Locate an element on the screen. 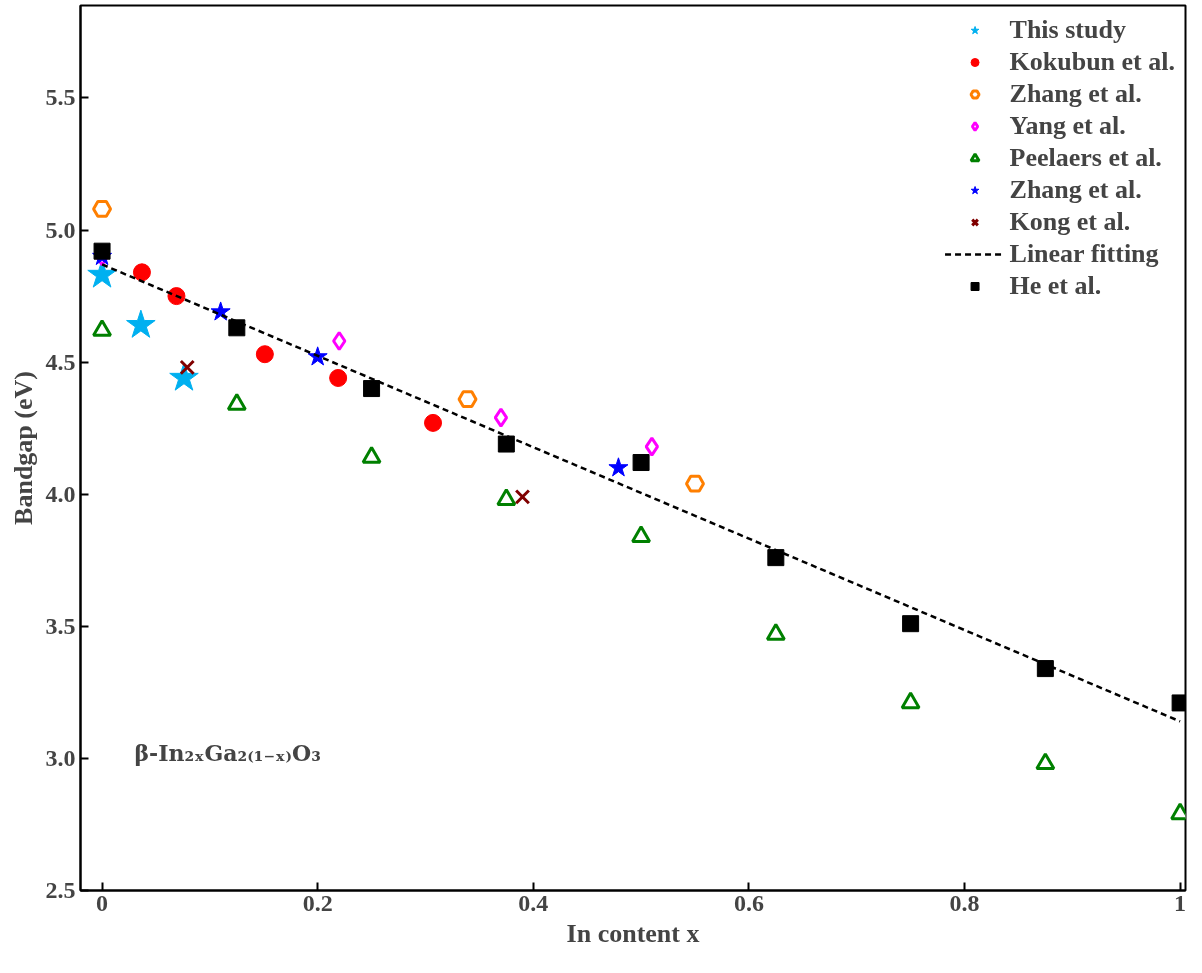  x-tick-label: 0.8 is located at coordinates (964, 902).